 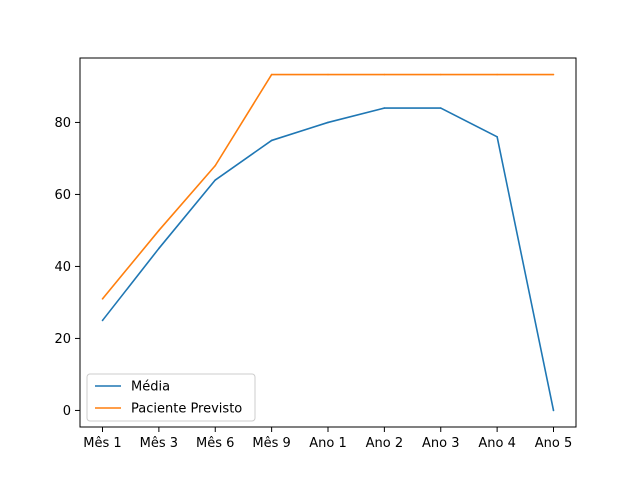 What do you see at coordinates (102, 443) in the screenshot?
I see `x-tick-label: Mês 1` at bounding box center [102, 443].